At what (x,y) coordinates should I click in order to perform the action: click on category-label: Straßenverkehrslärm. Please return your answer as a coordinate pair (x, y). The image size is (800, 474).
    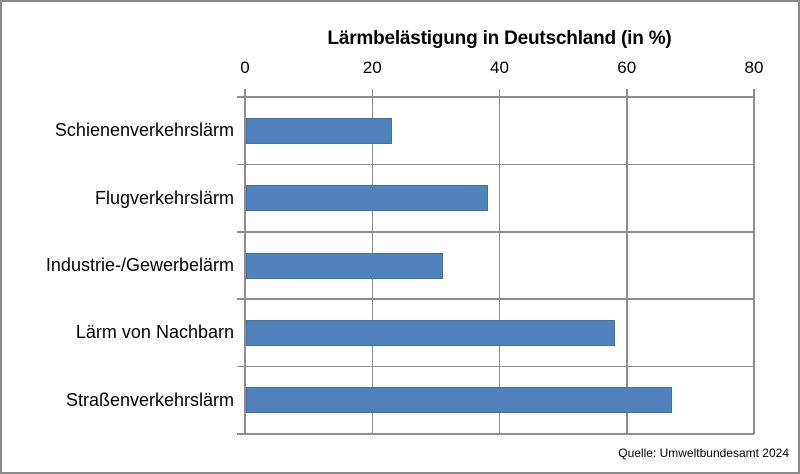
    Looking at the image, I should click on (149, 399).